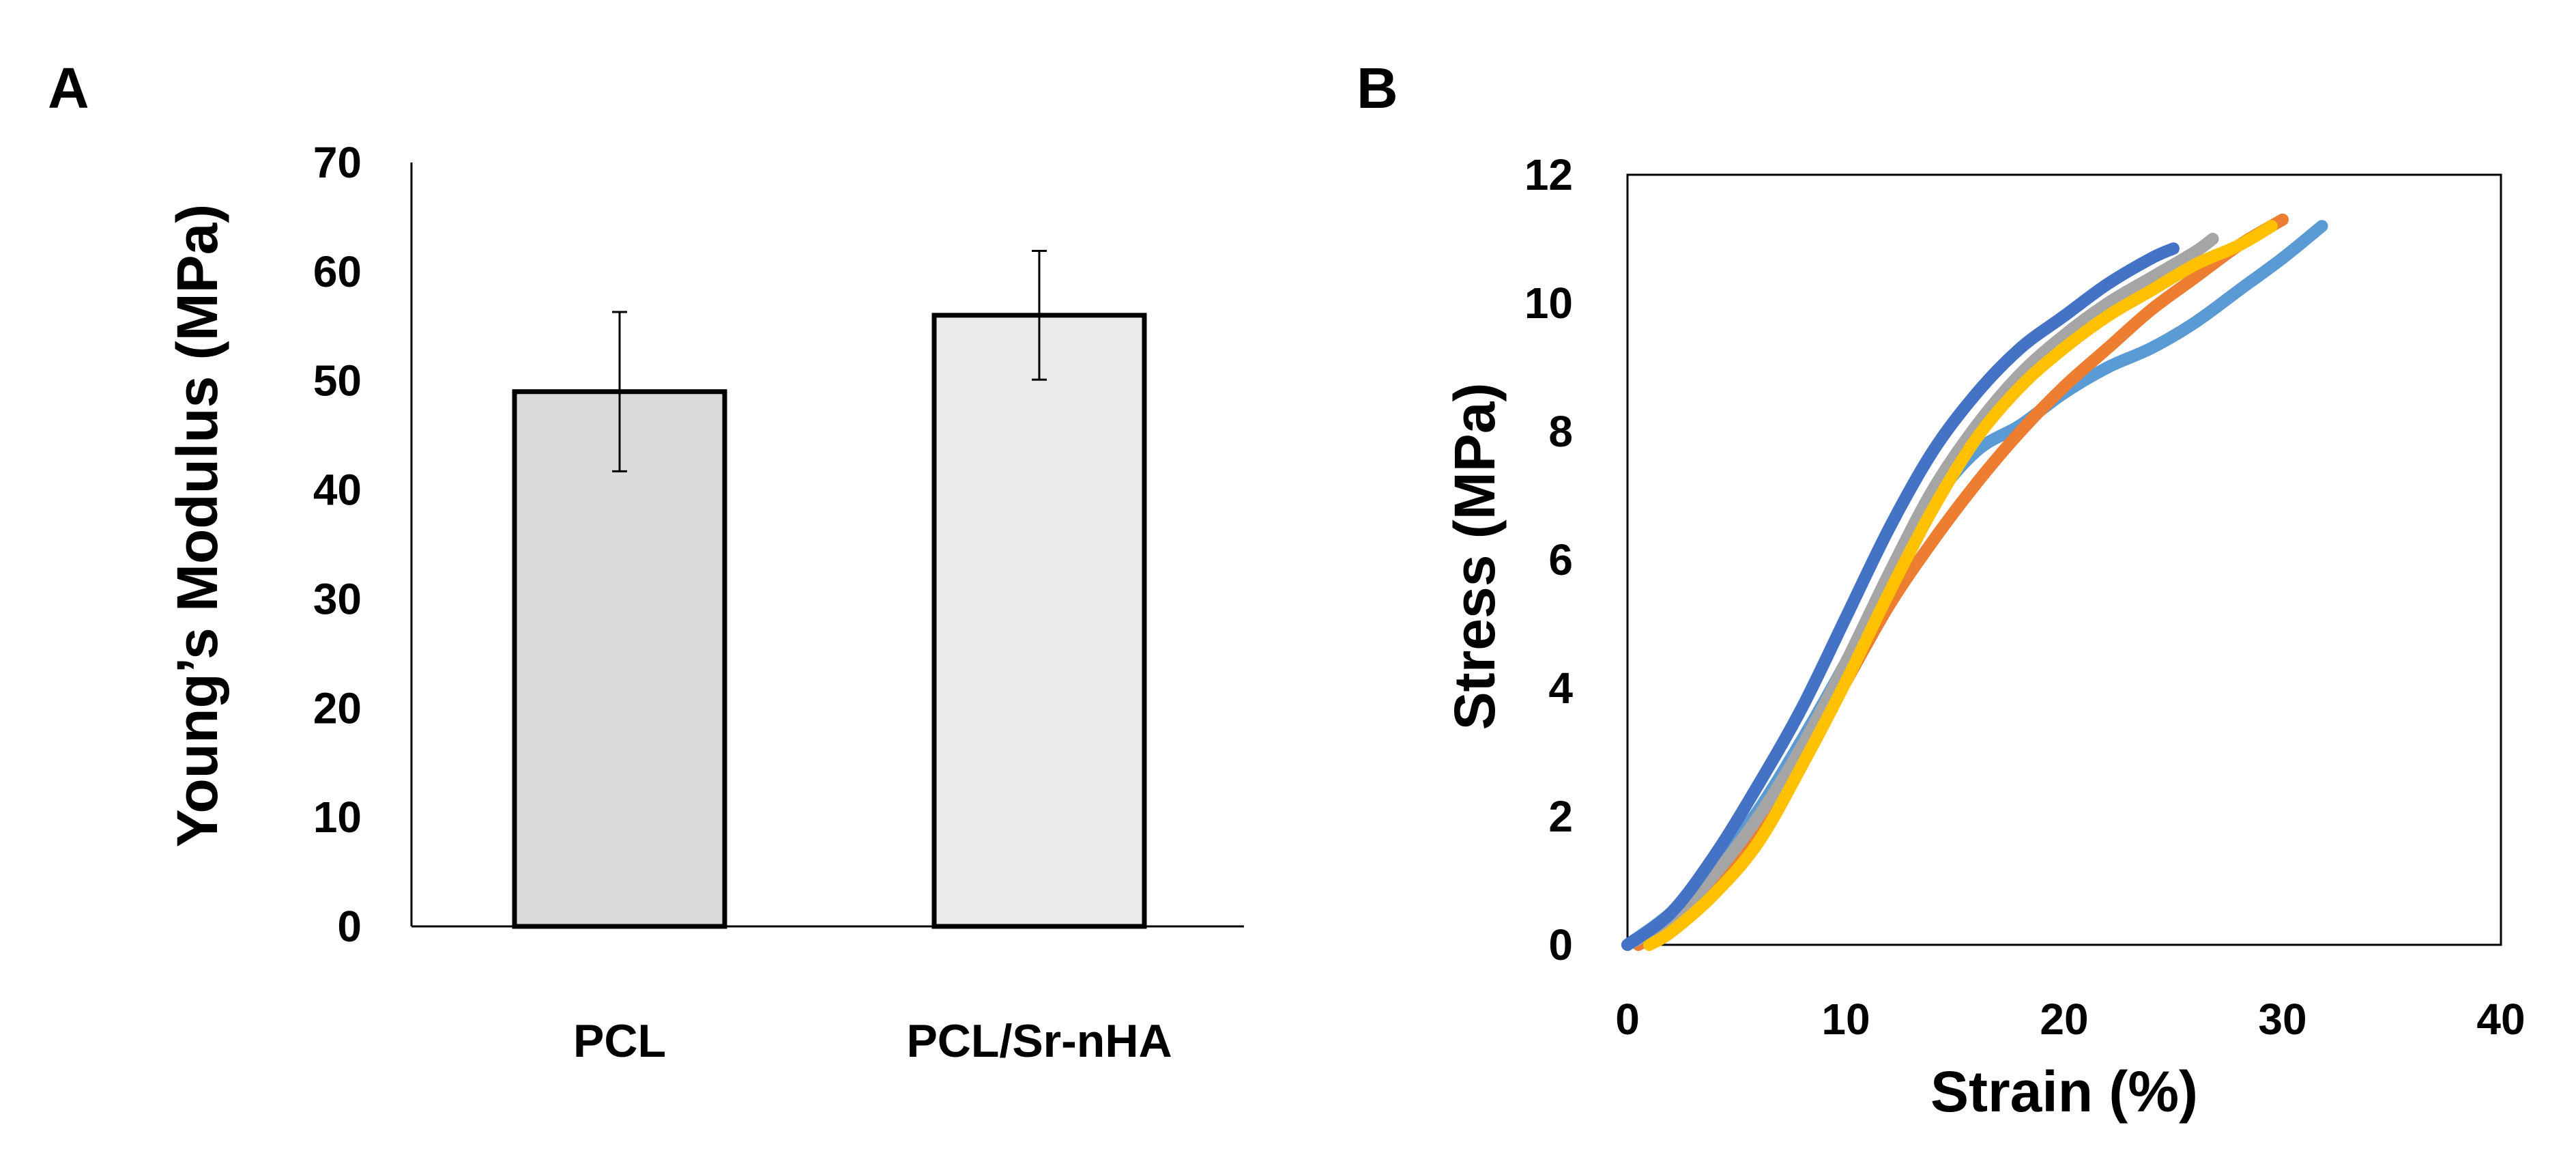 The height and width of the screenshot is (1166, 2576). What do you see at coordinates (337, 381) in the screenshot?
I see `y-tick-label-a: 50` at bounding box center [337, 381].